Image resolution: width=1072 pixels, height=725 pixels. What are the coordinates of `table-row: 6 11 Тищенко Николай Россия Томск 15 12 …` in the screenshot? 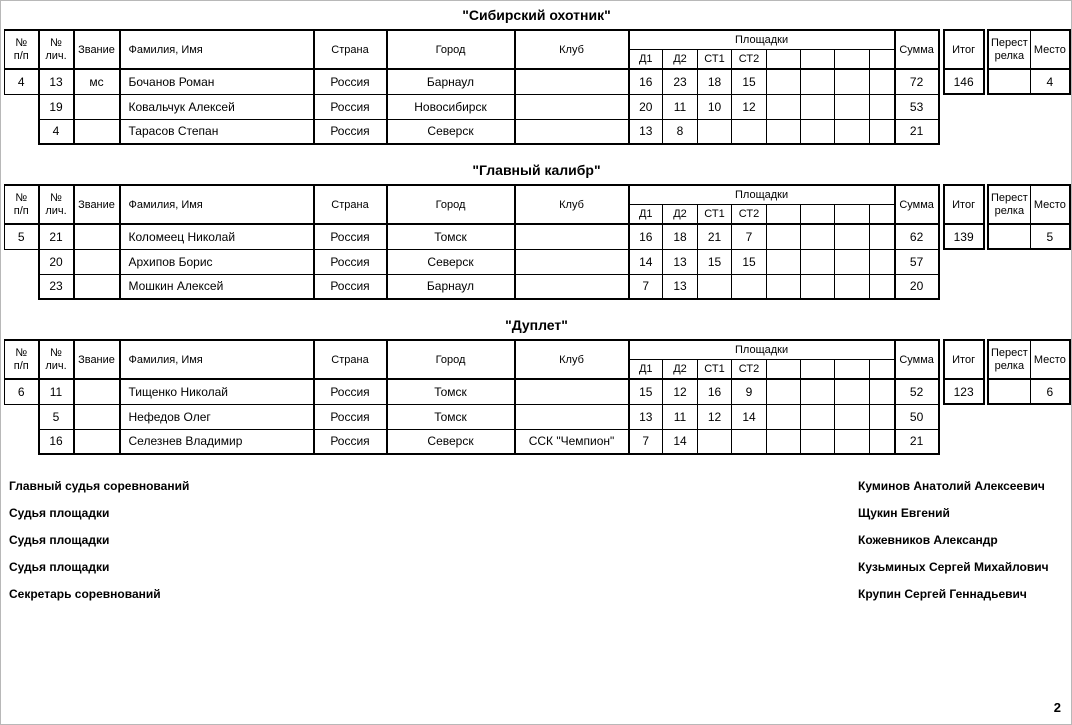 It's located at (537, 391).